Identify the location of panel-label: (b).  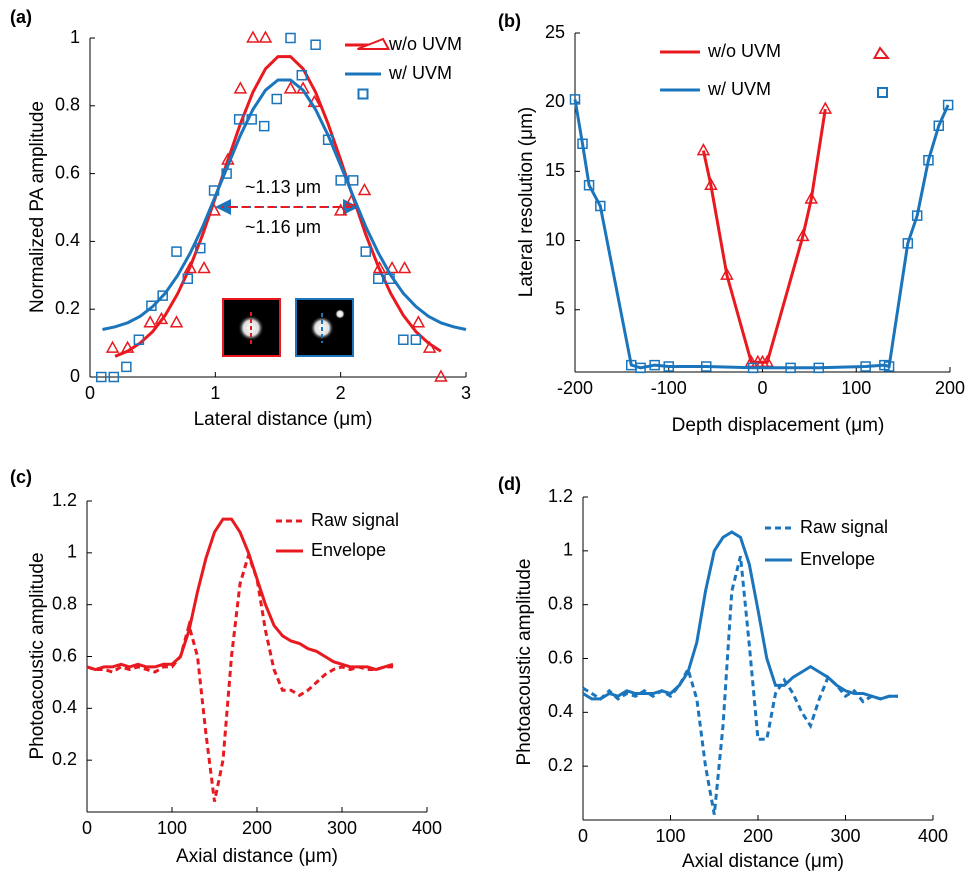
(509, 21).